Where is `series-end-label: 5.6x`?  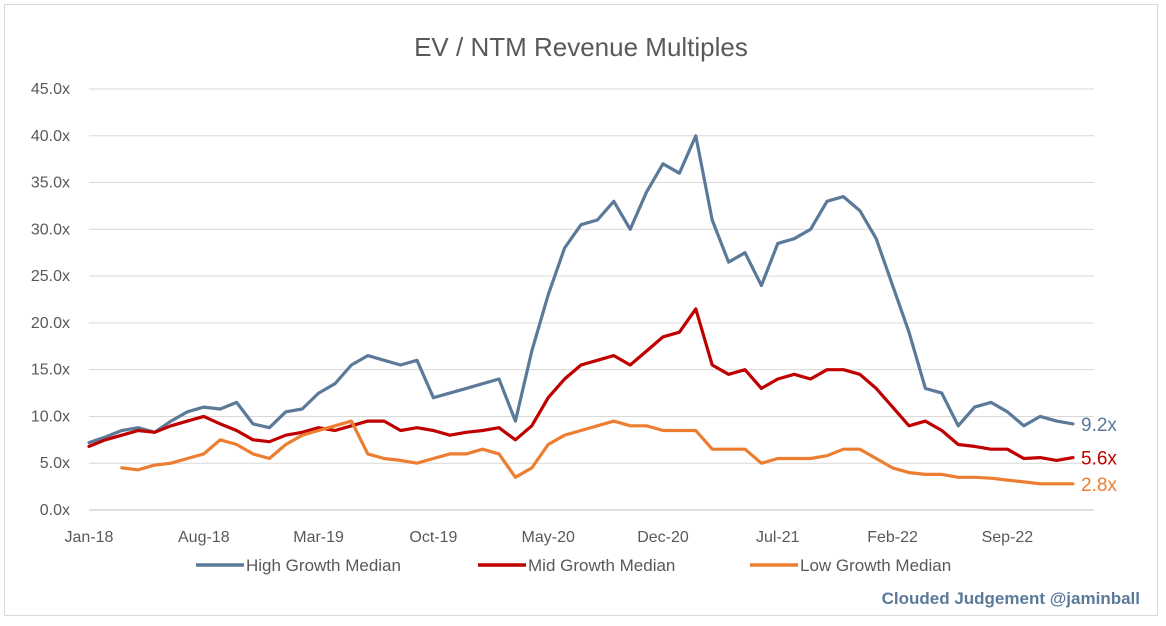
series-end-label: 5.6x is located at coordinates (1099, 459).